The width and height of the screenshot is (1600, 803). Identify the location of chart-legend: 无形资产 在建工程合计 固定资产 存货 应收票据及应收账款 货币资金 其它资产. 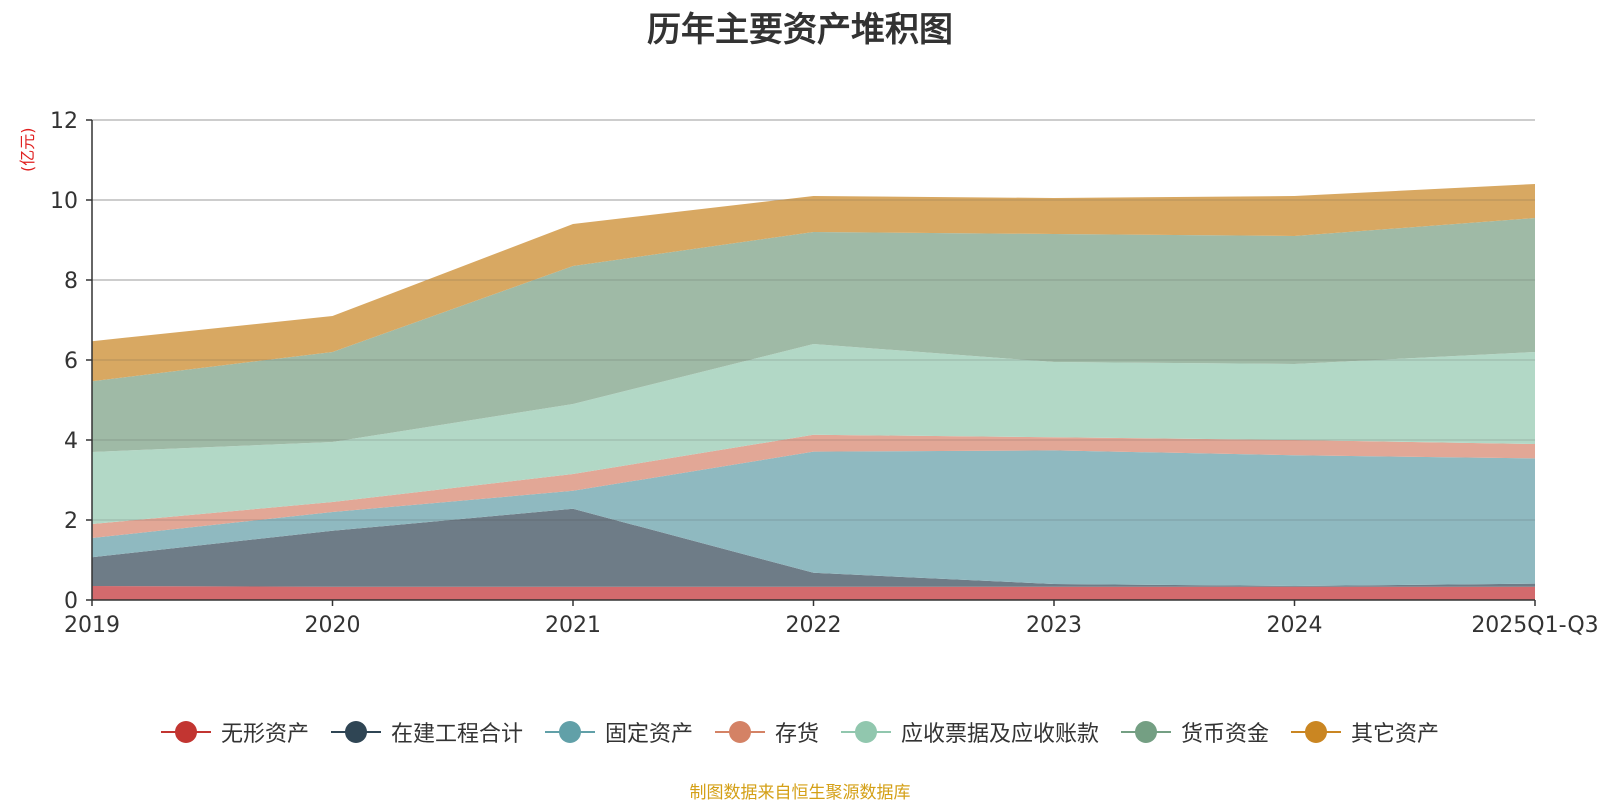
(800, 732).